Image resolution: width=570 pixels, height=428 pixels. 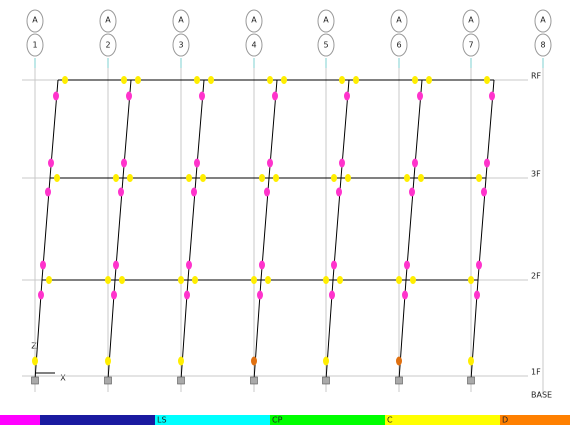 What do you see at coordinates (541, 395) in the screenshot?
I see `story-label: BASE` at bounding box center [541, 395].